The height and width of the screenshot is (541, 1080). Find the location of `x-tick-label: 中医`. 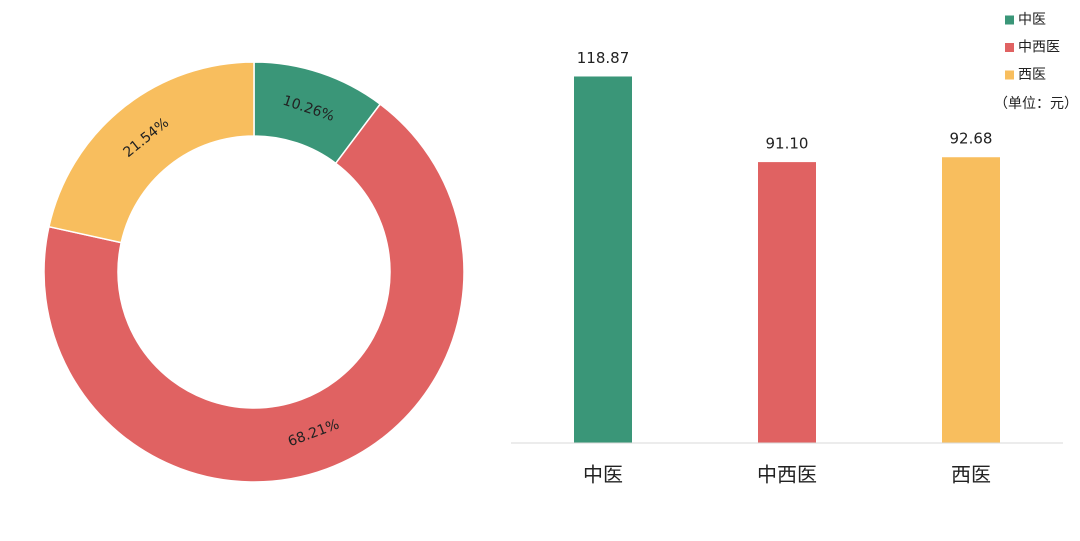

x-tick-label: 中医 is located at coordinates (603, 475).